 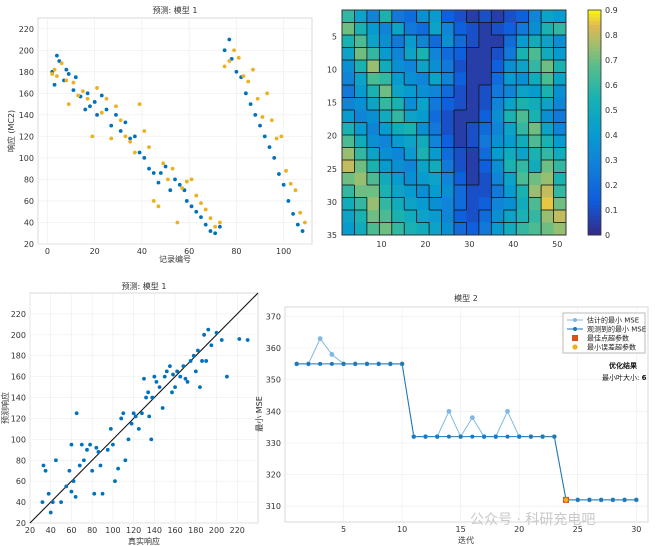 I want to click on y-tick-label: 370, so click(x=273, y=316).